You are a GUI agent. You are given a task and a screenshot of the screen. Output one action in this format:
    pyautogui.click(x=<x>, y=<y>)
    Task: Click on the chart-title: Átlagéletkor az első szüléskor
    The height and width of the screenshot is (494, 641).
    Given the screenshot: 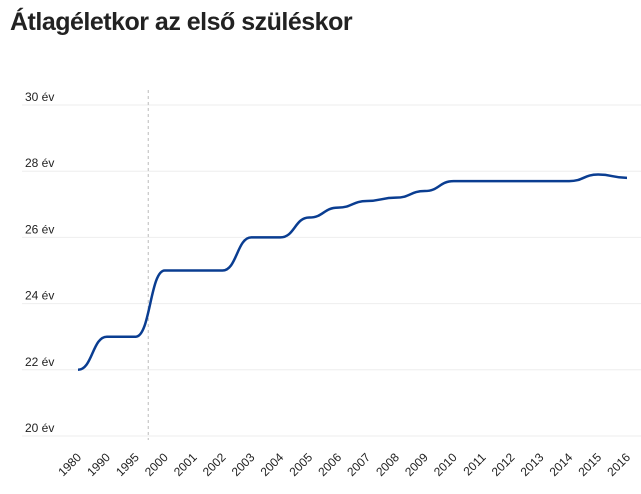 What is the action you would take?
    pyautogui.click(x=181, y=21)
    